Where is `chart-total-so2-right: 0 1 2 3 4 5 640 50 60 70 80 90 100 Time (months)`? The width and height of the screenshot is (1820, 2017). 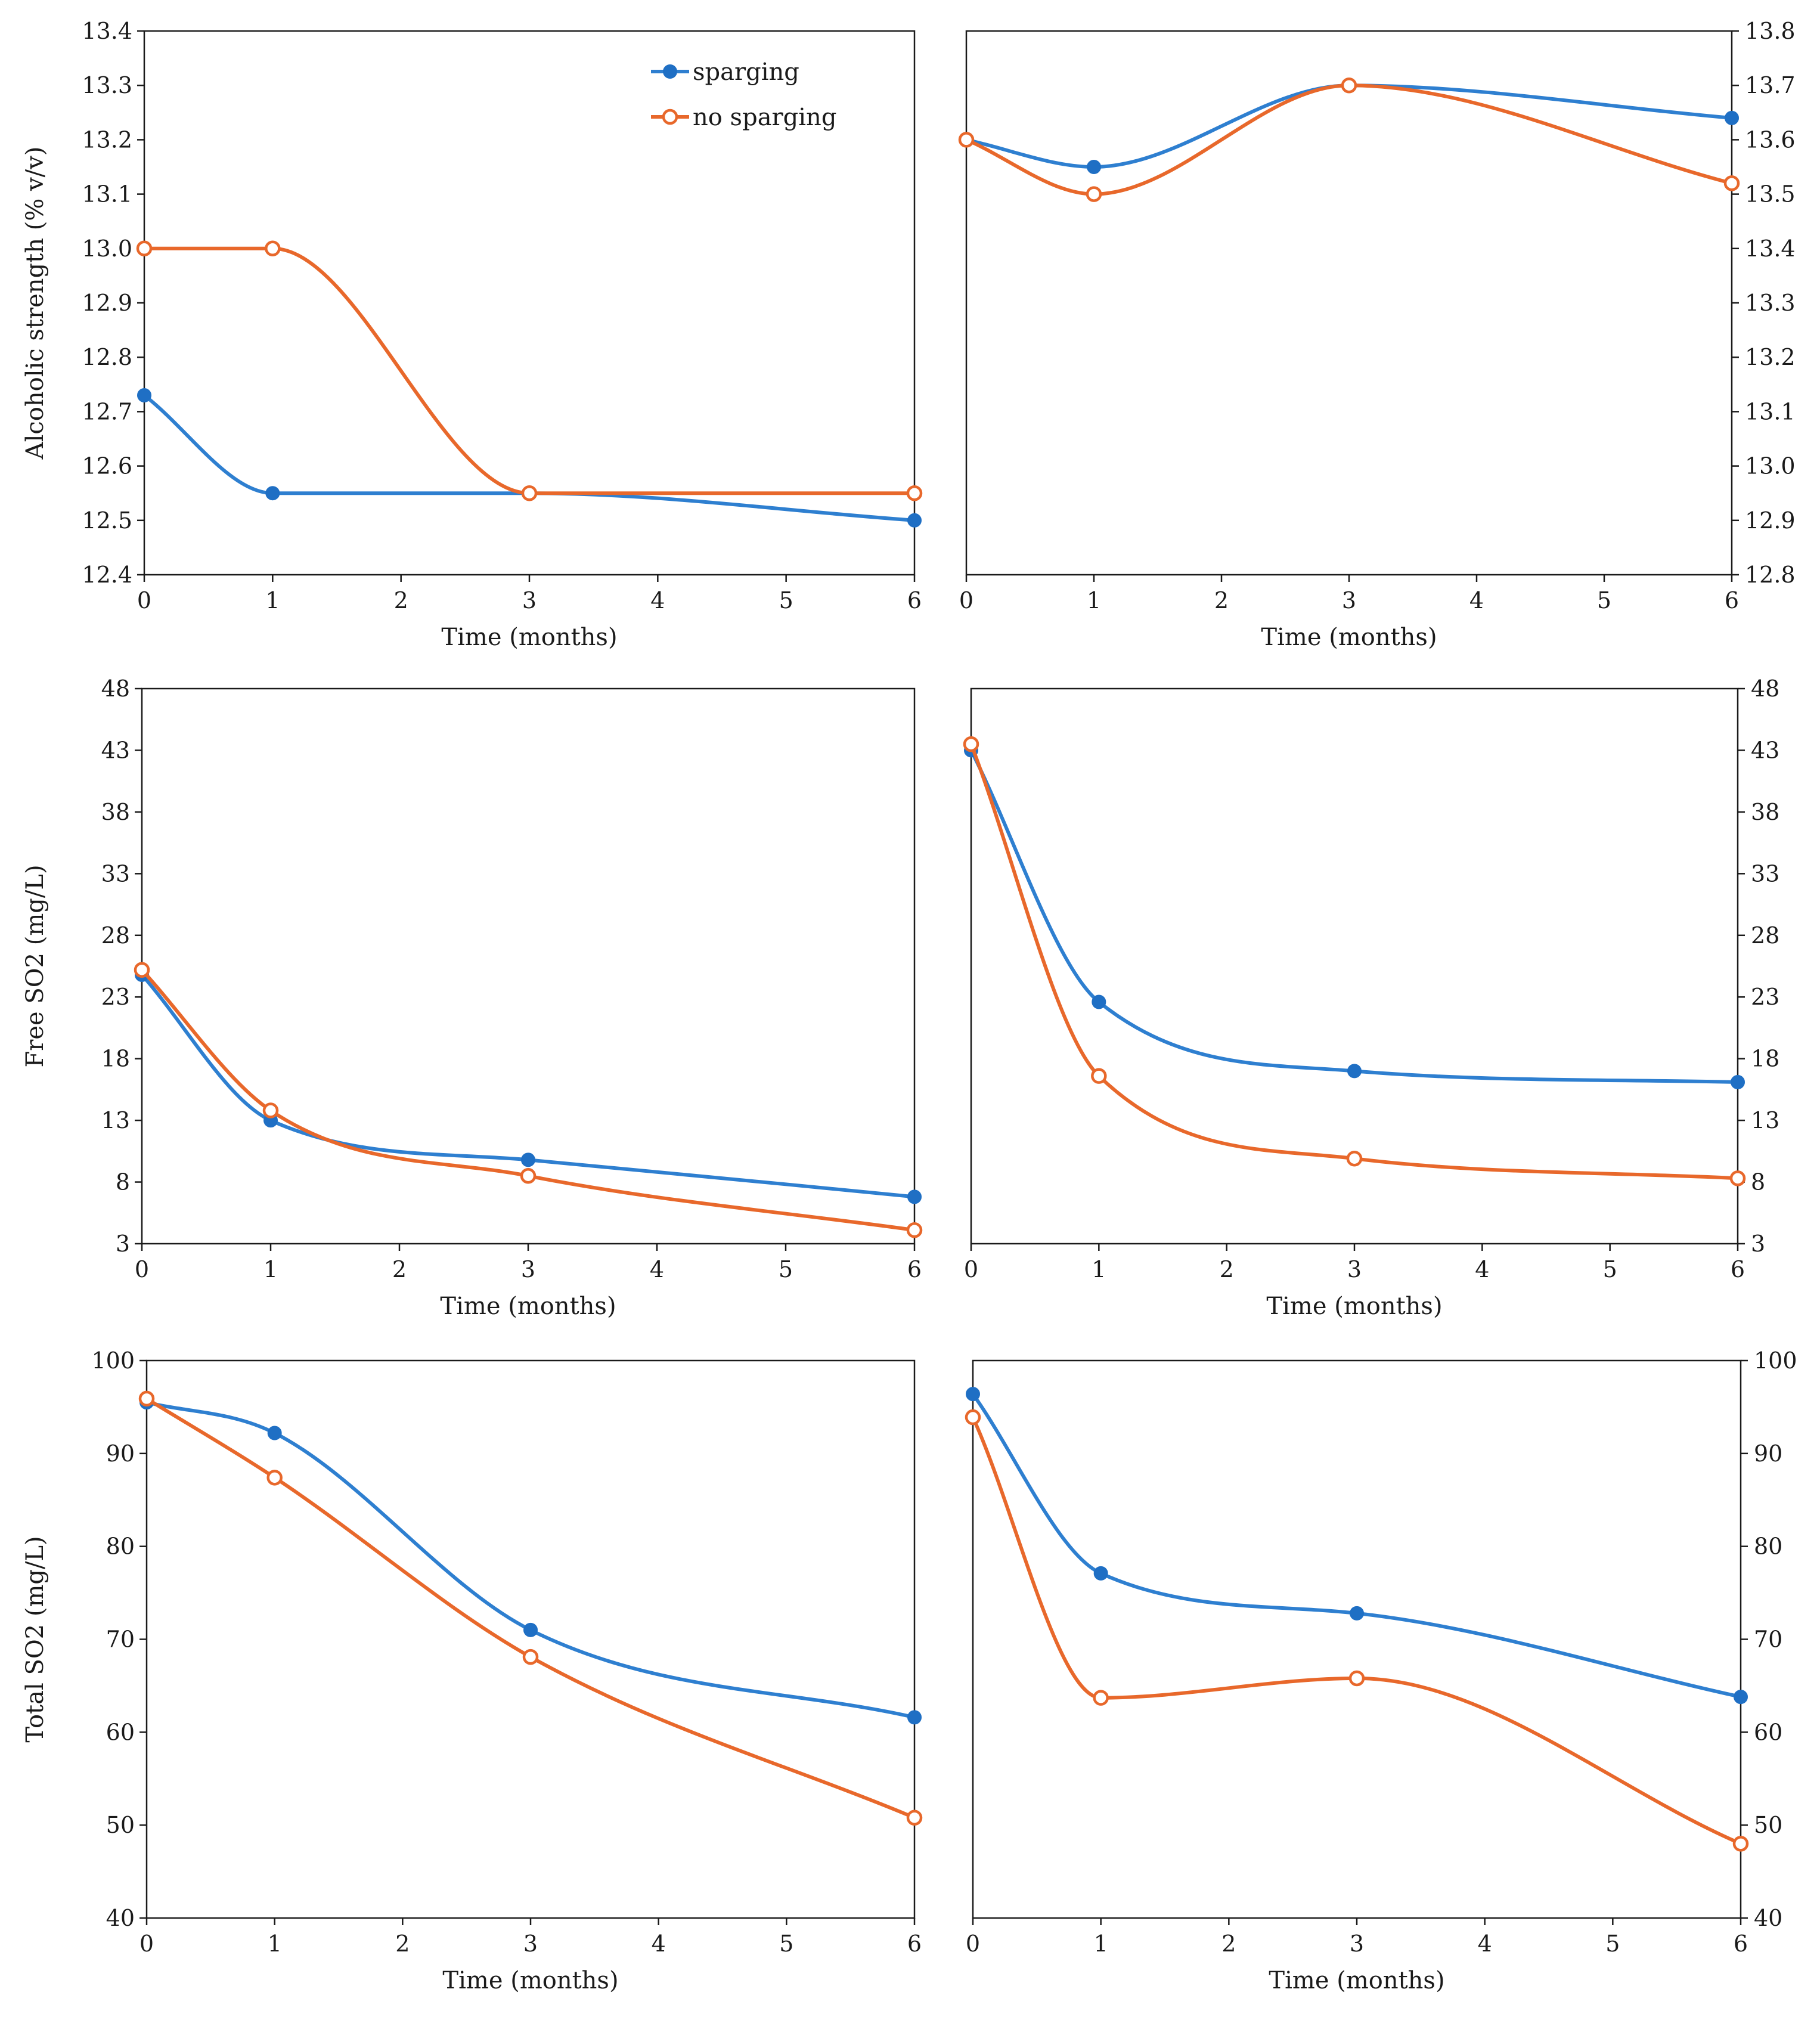 chart-total-so2-right: 0 1 2 3 4 5 640 50 60 70 80 90 100 Time (months) is located at coordinates (1381, 1670).